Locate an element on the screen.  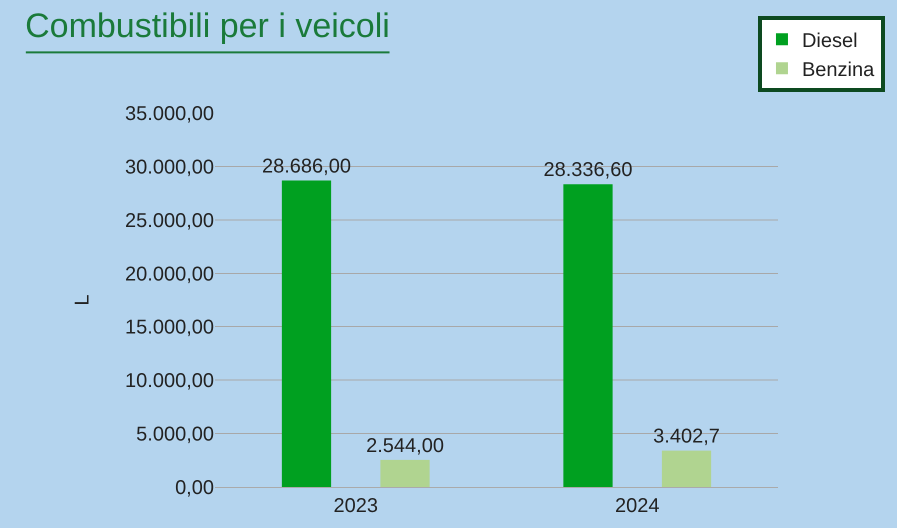
legend-label: Benzina is located at coordinates (839, 70).